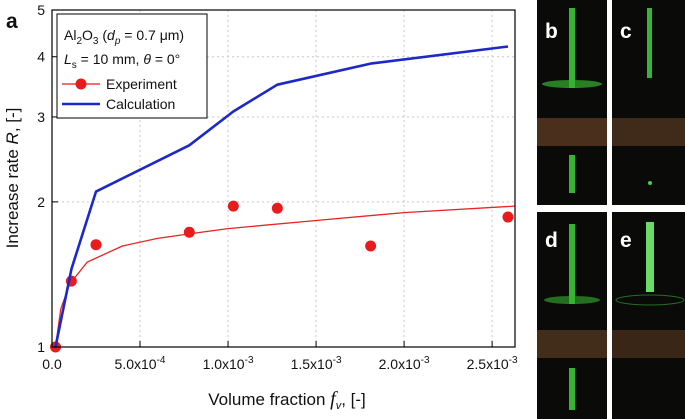 Image resolution: width=685 pixels, height=419 pixels. I want to click on x-tick-label-base: 2.0x10, so click(400, 364).